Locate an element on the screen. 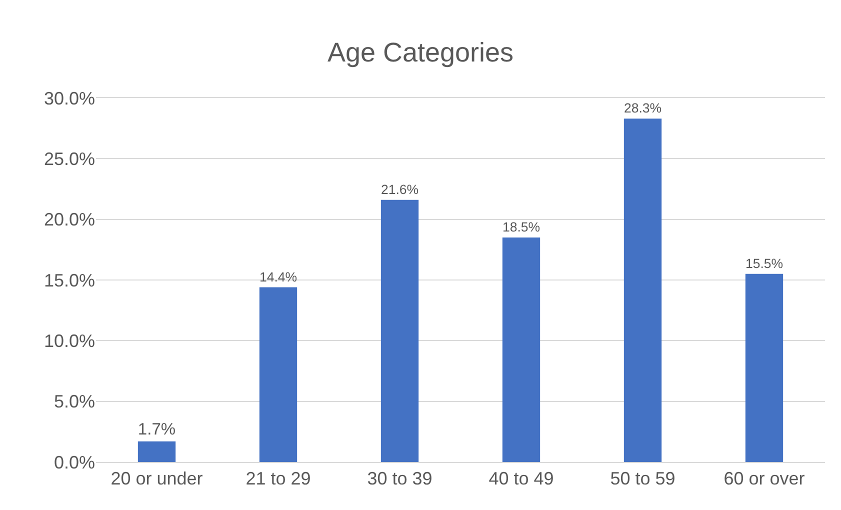 This screenshot has height=510, width=841. y-tick-label: 0.0% is located at coordinates (74, 462).